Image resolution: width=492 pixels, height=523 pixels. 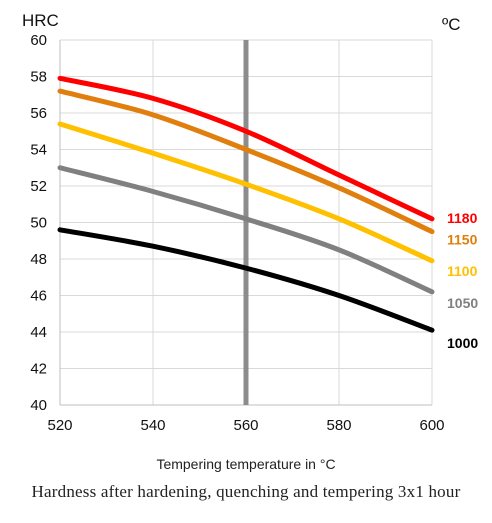 I want to click on y-axis-ticks: 40 42 44 46 48 50 52 54 56 58 60, so click(x=38, y=223).